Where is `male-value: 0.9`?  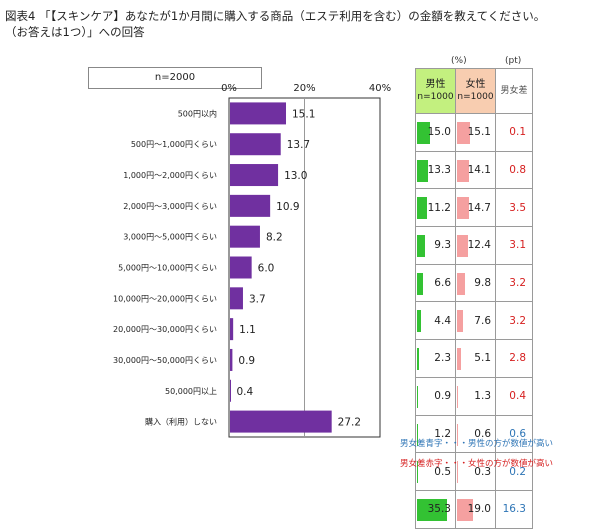 male-value: 0.9 is located at coordinates (442, 396).